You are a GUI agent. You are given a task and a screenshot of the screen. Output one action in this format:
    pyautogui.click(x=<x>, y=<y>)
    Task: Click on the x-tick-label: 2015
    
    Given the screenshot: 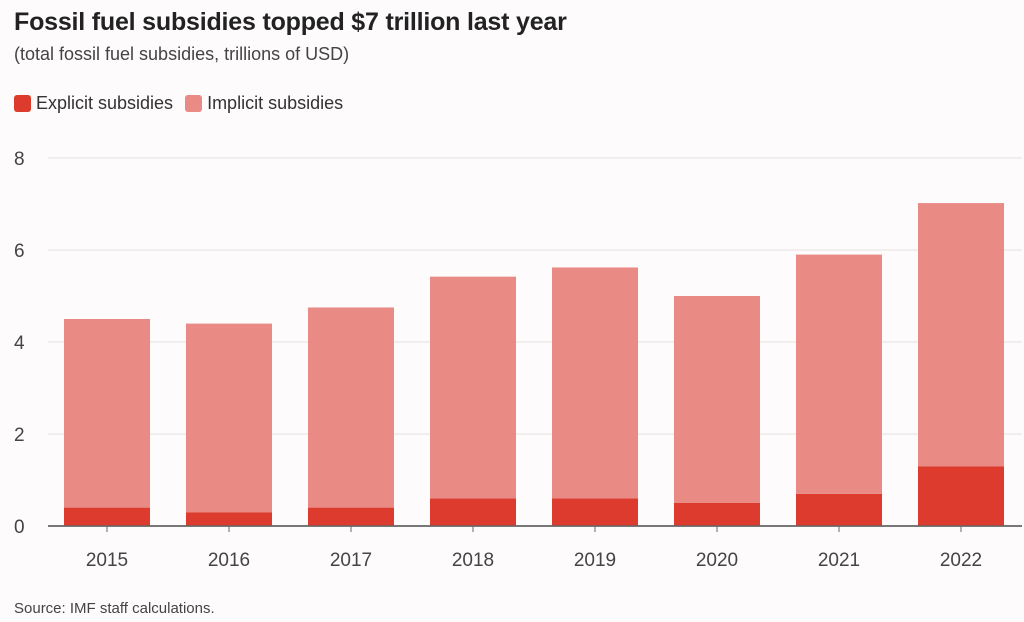 What is the action you would take?
    pyautogui.click(x=107, y=560)
    